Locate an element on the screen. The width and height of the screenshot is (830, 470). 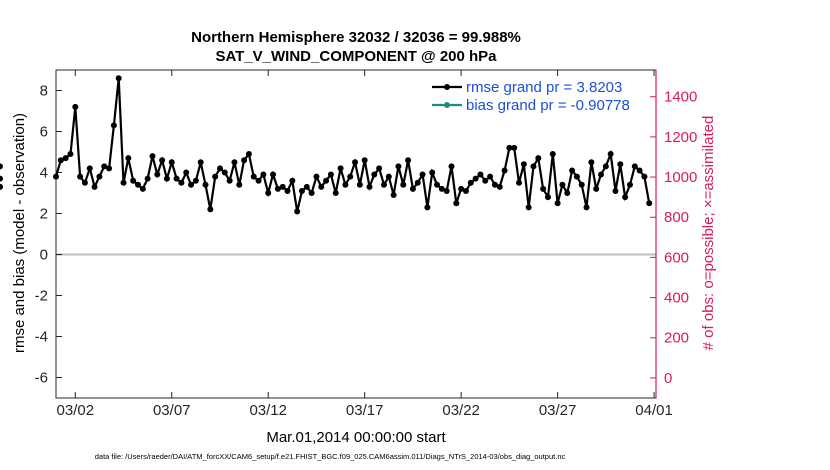
y-right-tick-label: 1400 is located at coordinates (680, 97).